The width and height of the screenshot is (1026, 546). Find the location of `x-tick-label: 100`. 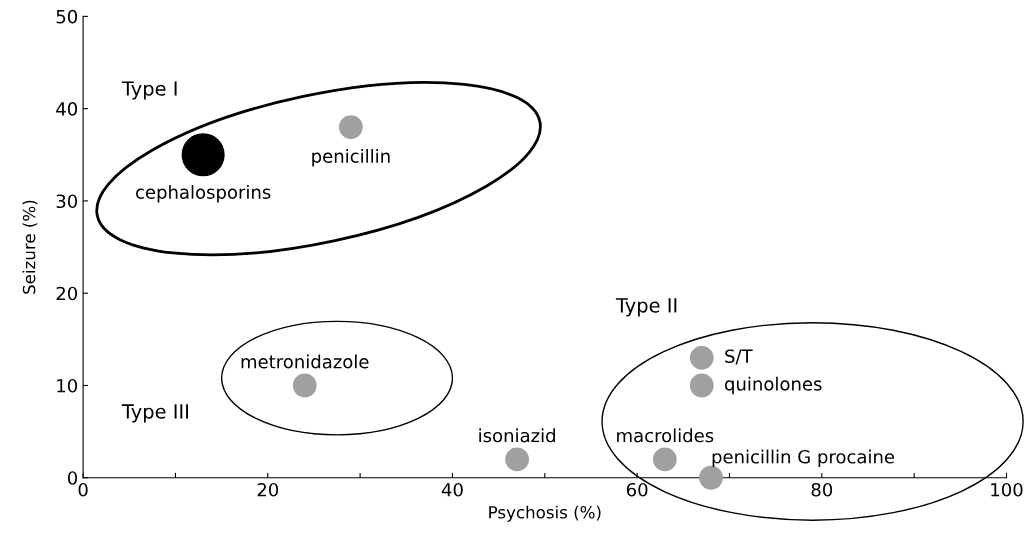

x-tick-label: 100 is located at coordinates (1007, 489).